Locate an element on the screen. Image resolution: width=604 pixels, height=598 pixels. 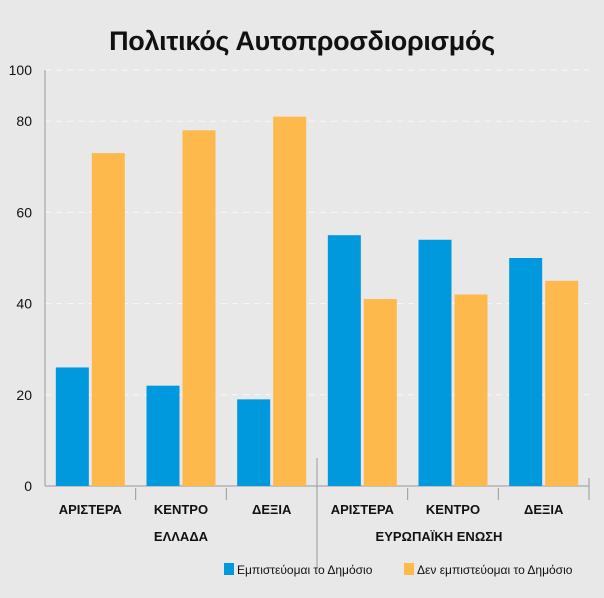
legend-label: Δεν εμπιστεύομαι το Δημόσιο is located at coordinates (495, 570).